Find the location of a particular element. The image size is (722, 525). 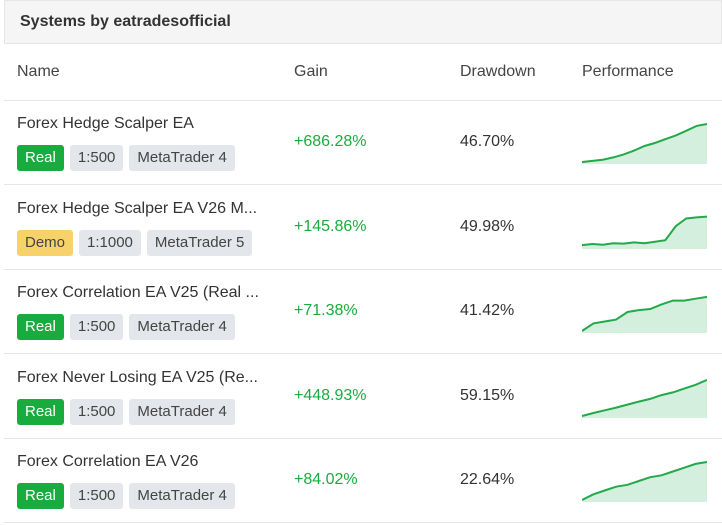

gain-value: +84.02% is located at coordinates (326, 479).